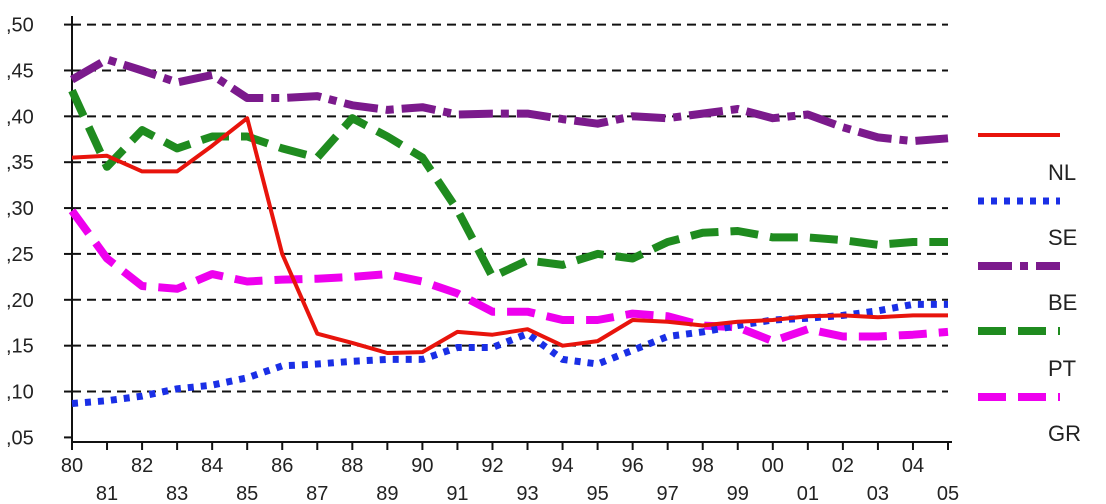 Image resolution: width=1106 pixels, height=504 pixels. Describe the element at coordinates (20, 438) in the screenshot. I see `y-tick-label: ,05` at that location.